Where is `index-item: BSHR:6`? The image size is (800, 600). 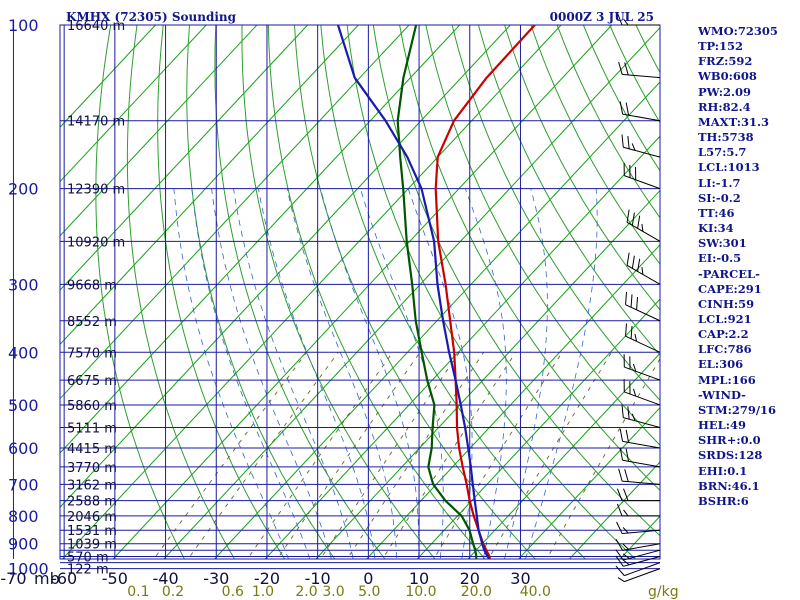 index-item: BSHR:6 is located at coordinates (723, 500).